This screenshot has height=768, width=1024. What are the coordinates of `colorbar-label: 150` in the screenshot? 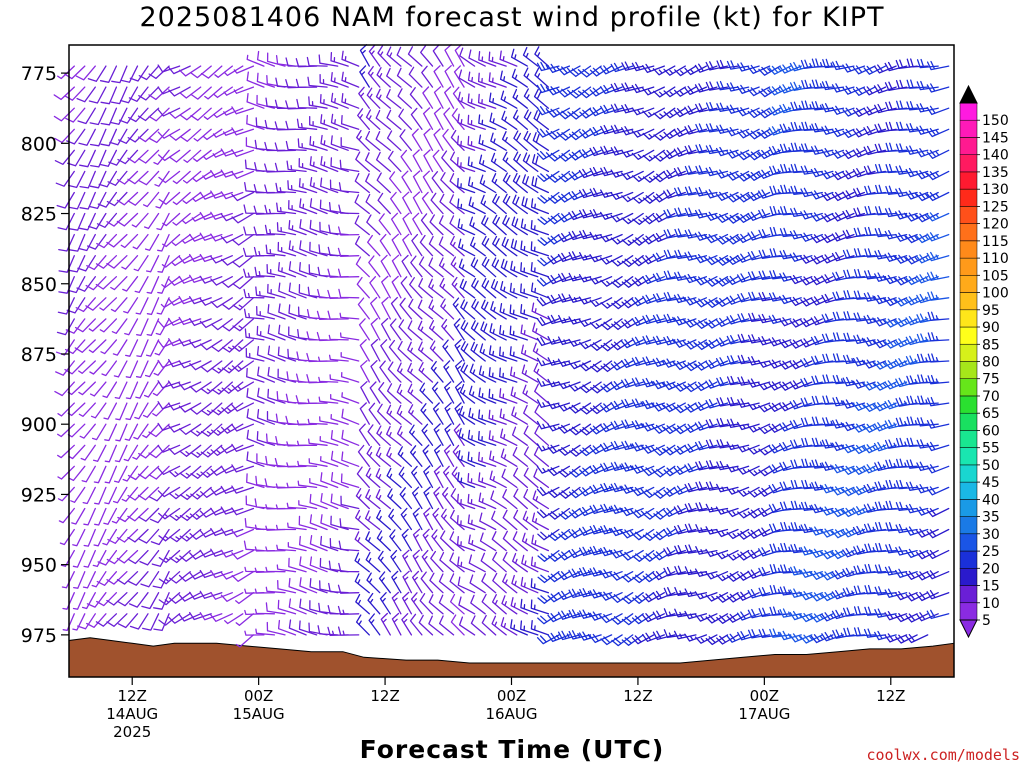 It's located at (995, 121).